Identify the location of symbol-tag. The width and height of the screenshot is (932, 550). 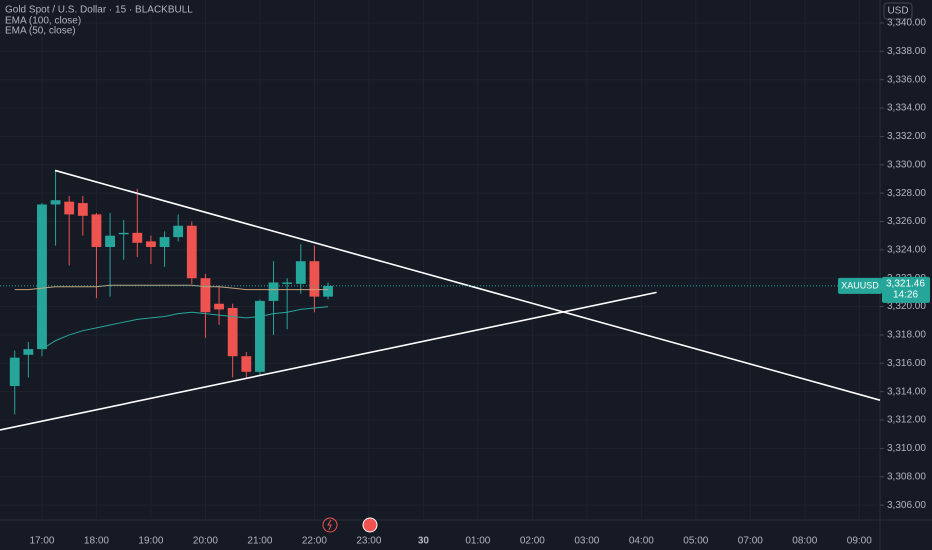
(860, 285).